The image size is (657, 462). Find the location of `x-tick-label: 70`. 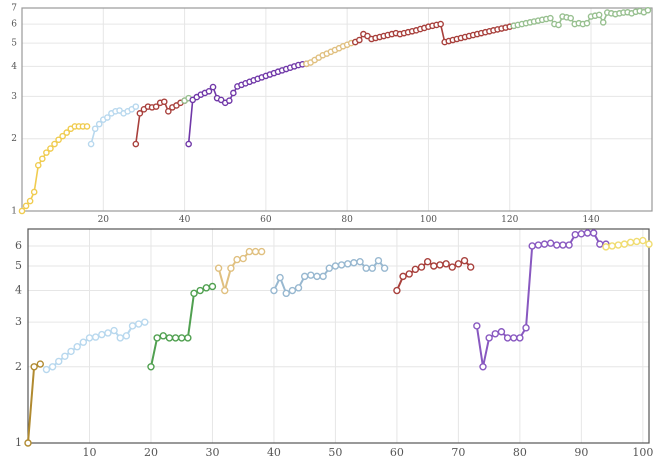

x-tick-label: 70 is located at coordinates (458, 452).